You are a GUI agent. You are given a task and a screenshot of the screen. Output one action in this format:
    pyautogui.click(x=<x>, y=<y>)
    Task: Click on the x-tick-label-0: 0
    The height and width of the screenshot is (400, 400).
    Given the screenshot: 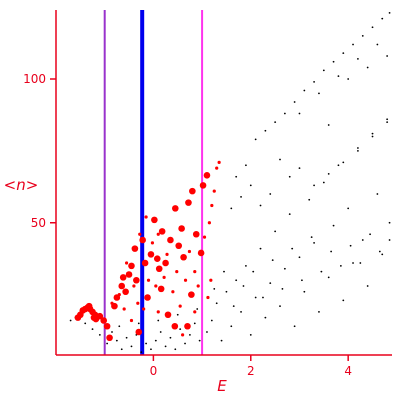 What is the action you would take?
    pyautogui.click(x=154, y=371)
    